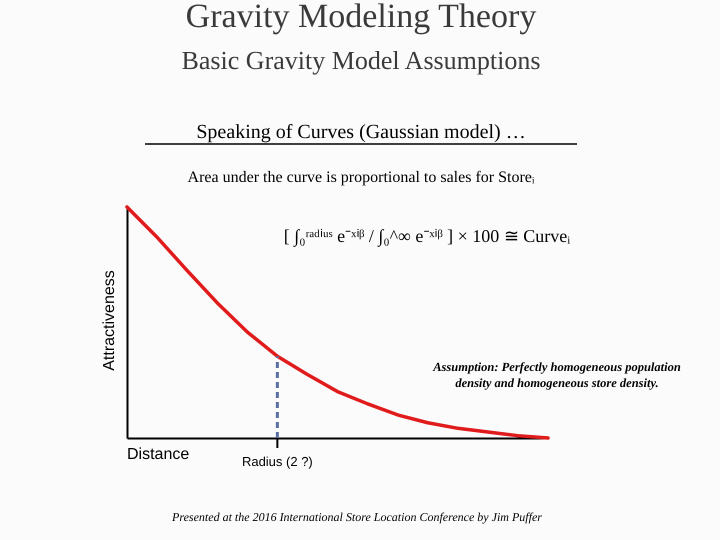 The image size is (720, 540). Describe the element at coordinates (361, 177) in the screenshot. I see `text: Area under the curve is proportional to sales for Storeᵢ` at that location.